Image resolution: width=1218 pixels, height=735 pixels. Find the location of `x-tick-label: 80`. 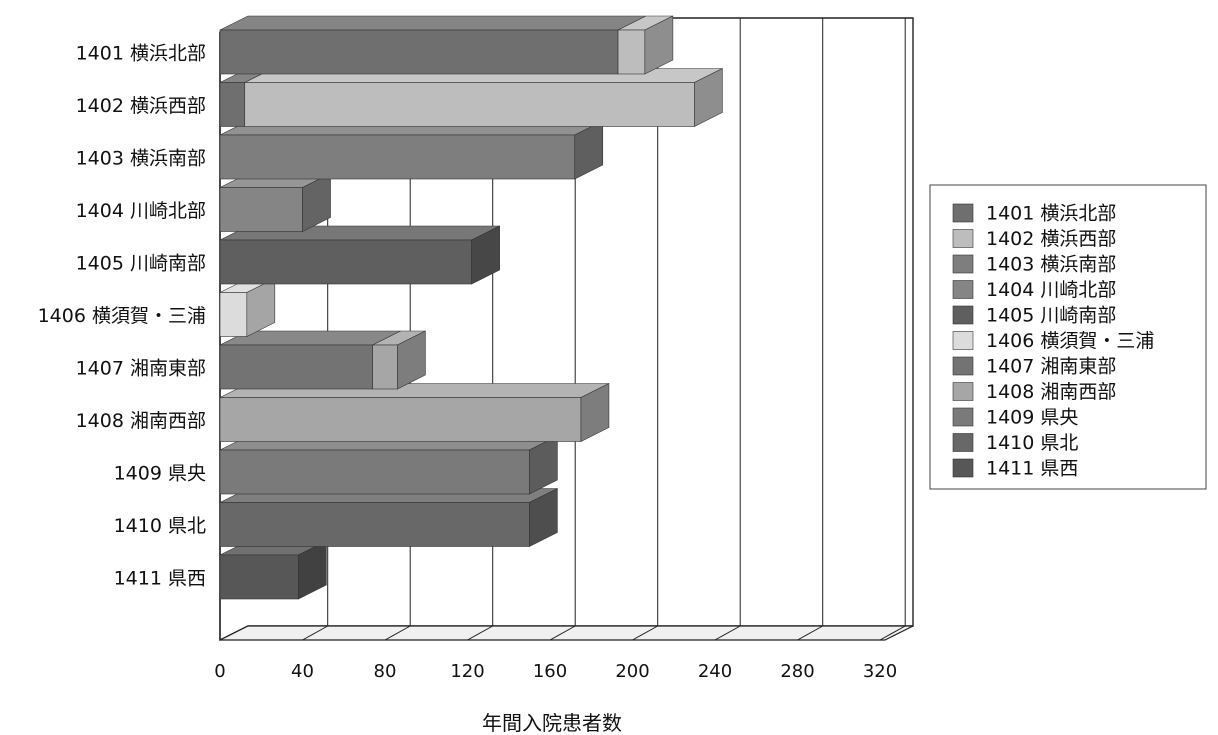

x-tick-label: 80 is located at coordinates (385, 671).